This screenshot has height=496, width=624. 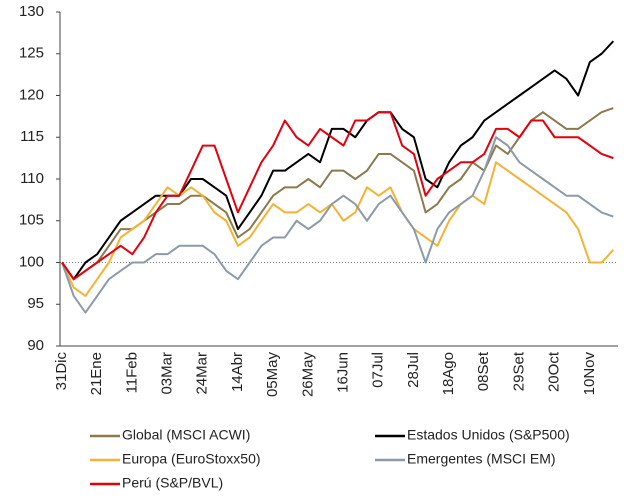 What do you see at coordinates (31, 11) in the screenshot?
I see `y-tick-label: 130` at bounding box center [31, 11].